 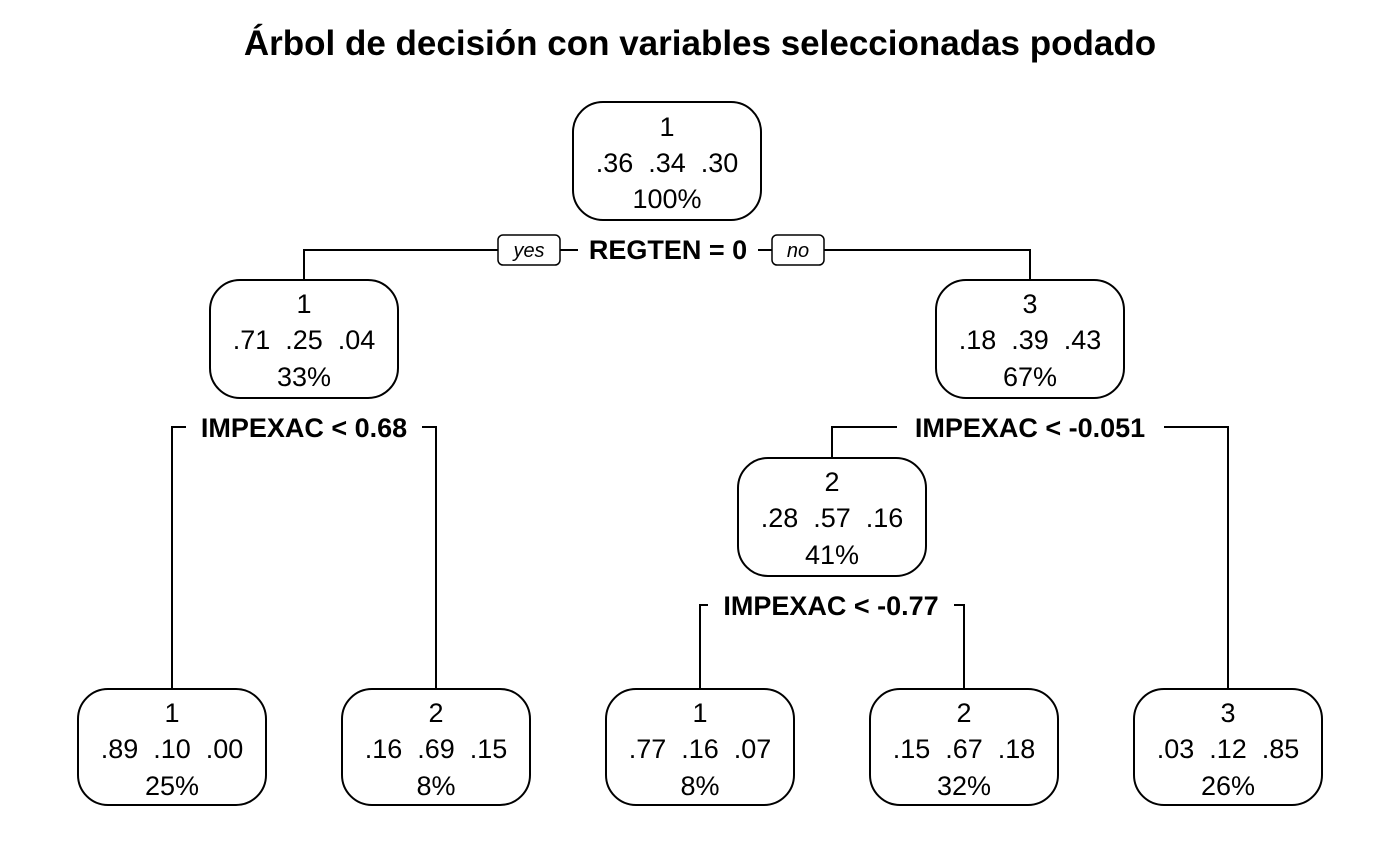 I want to click on leaf-node-4: 2 .15 .67 .18 32%, so click(x=964, y=747).